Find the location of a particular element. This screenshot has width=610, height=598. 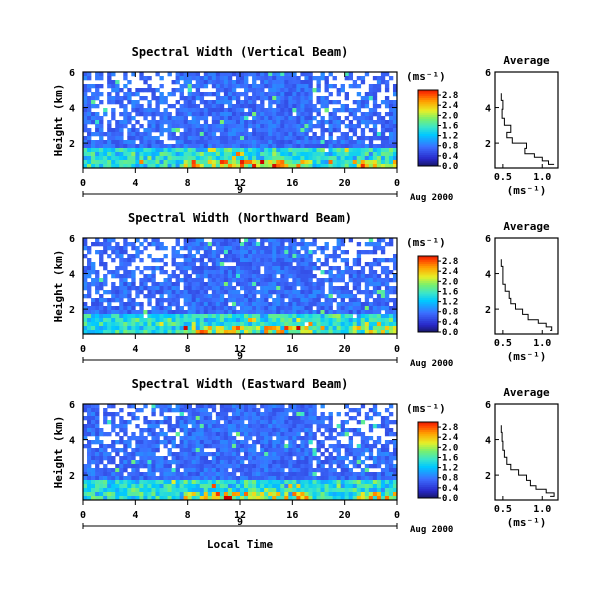

average-title: Average is located at coordinates (526, 226).